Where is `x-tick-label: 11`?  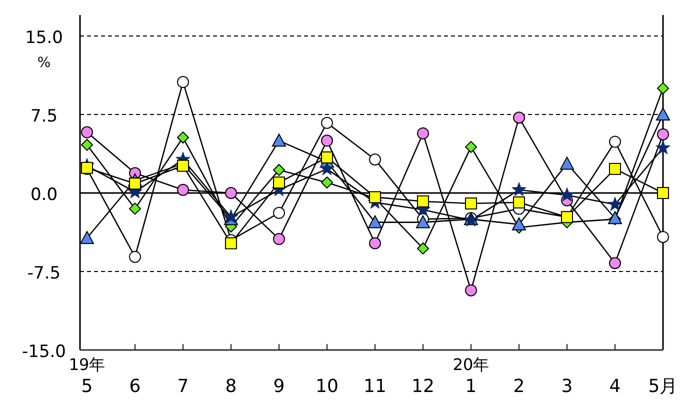
x-tick-label: 11 is located at coordinates (375, 386).